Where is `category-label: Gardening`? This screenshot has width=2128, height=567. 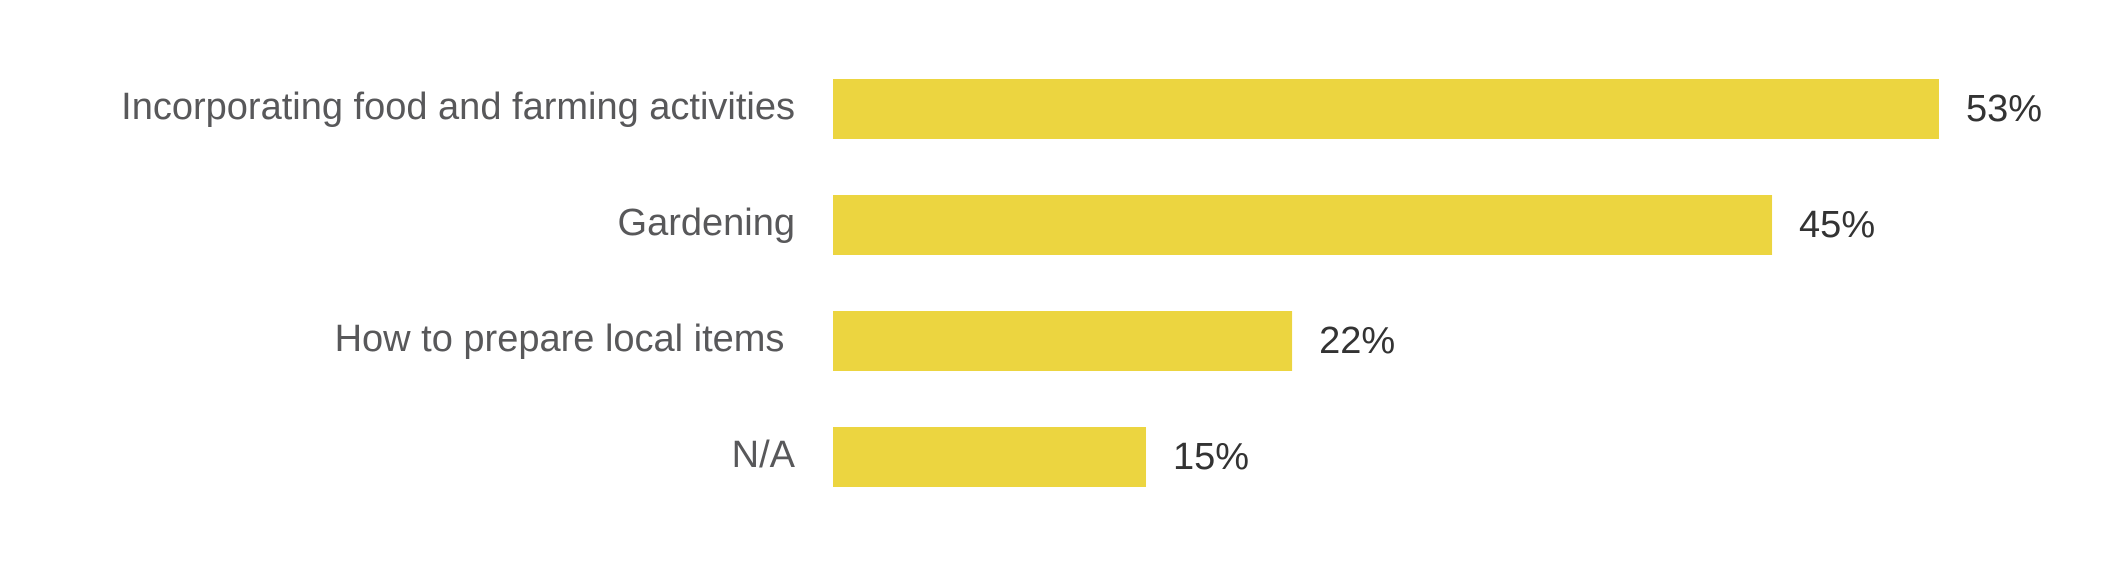
category-label: Gardening is located at coordinates (706, 223).